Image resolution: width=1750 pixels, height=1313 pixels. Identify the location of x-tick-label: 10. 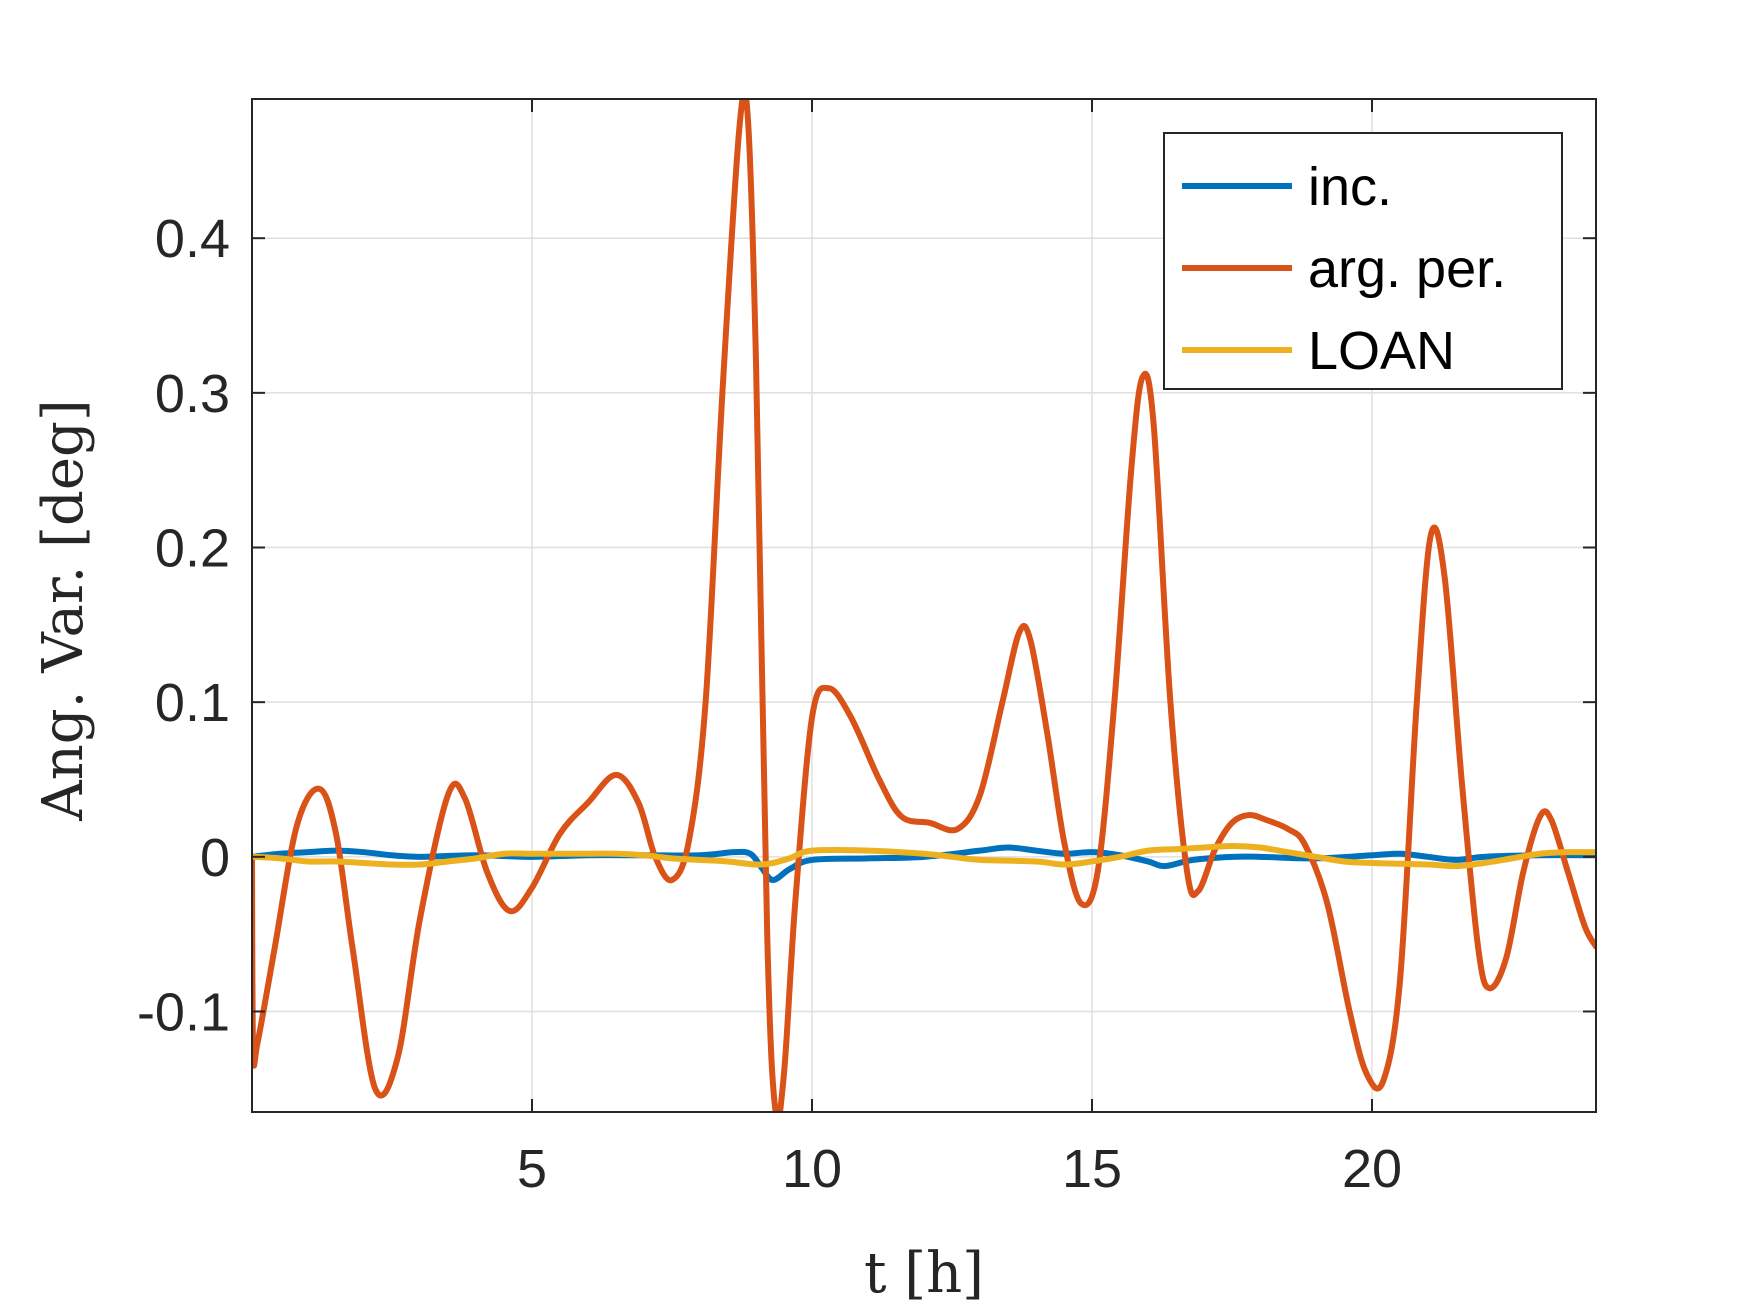
(812, 1169).